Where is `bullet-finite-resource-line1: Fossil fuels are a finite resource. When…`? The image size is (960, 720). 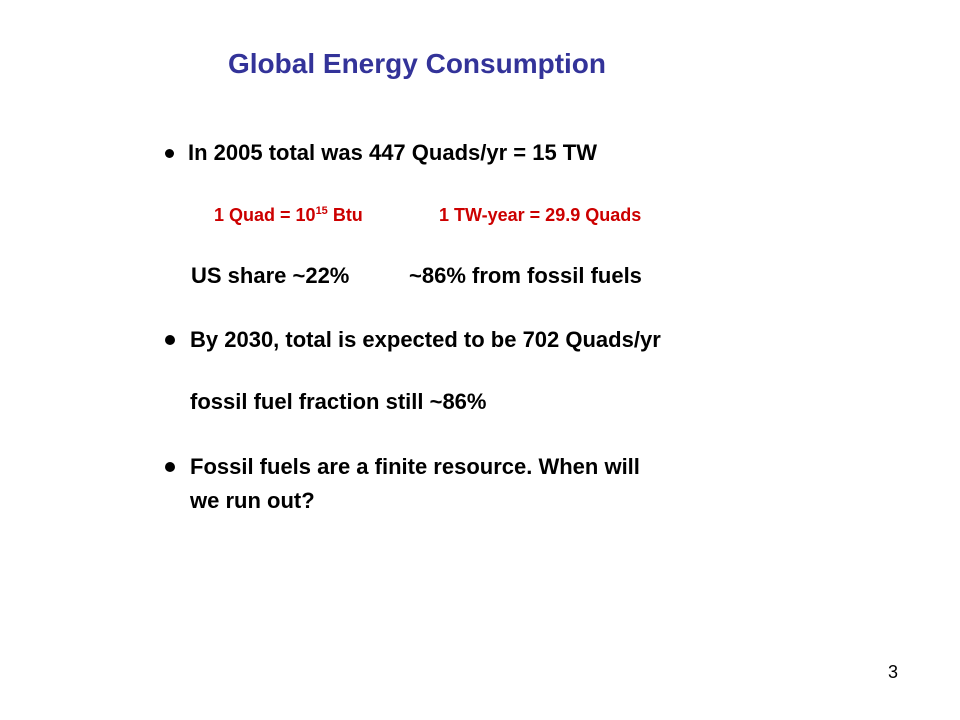 bullet-finite-resource-line1: Fossil fuels are a finite resource. When… is located at coordinates (415, 466).